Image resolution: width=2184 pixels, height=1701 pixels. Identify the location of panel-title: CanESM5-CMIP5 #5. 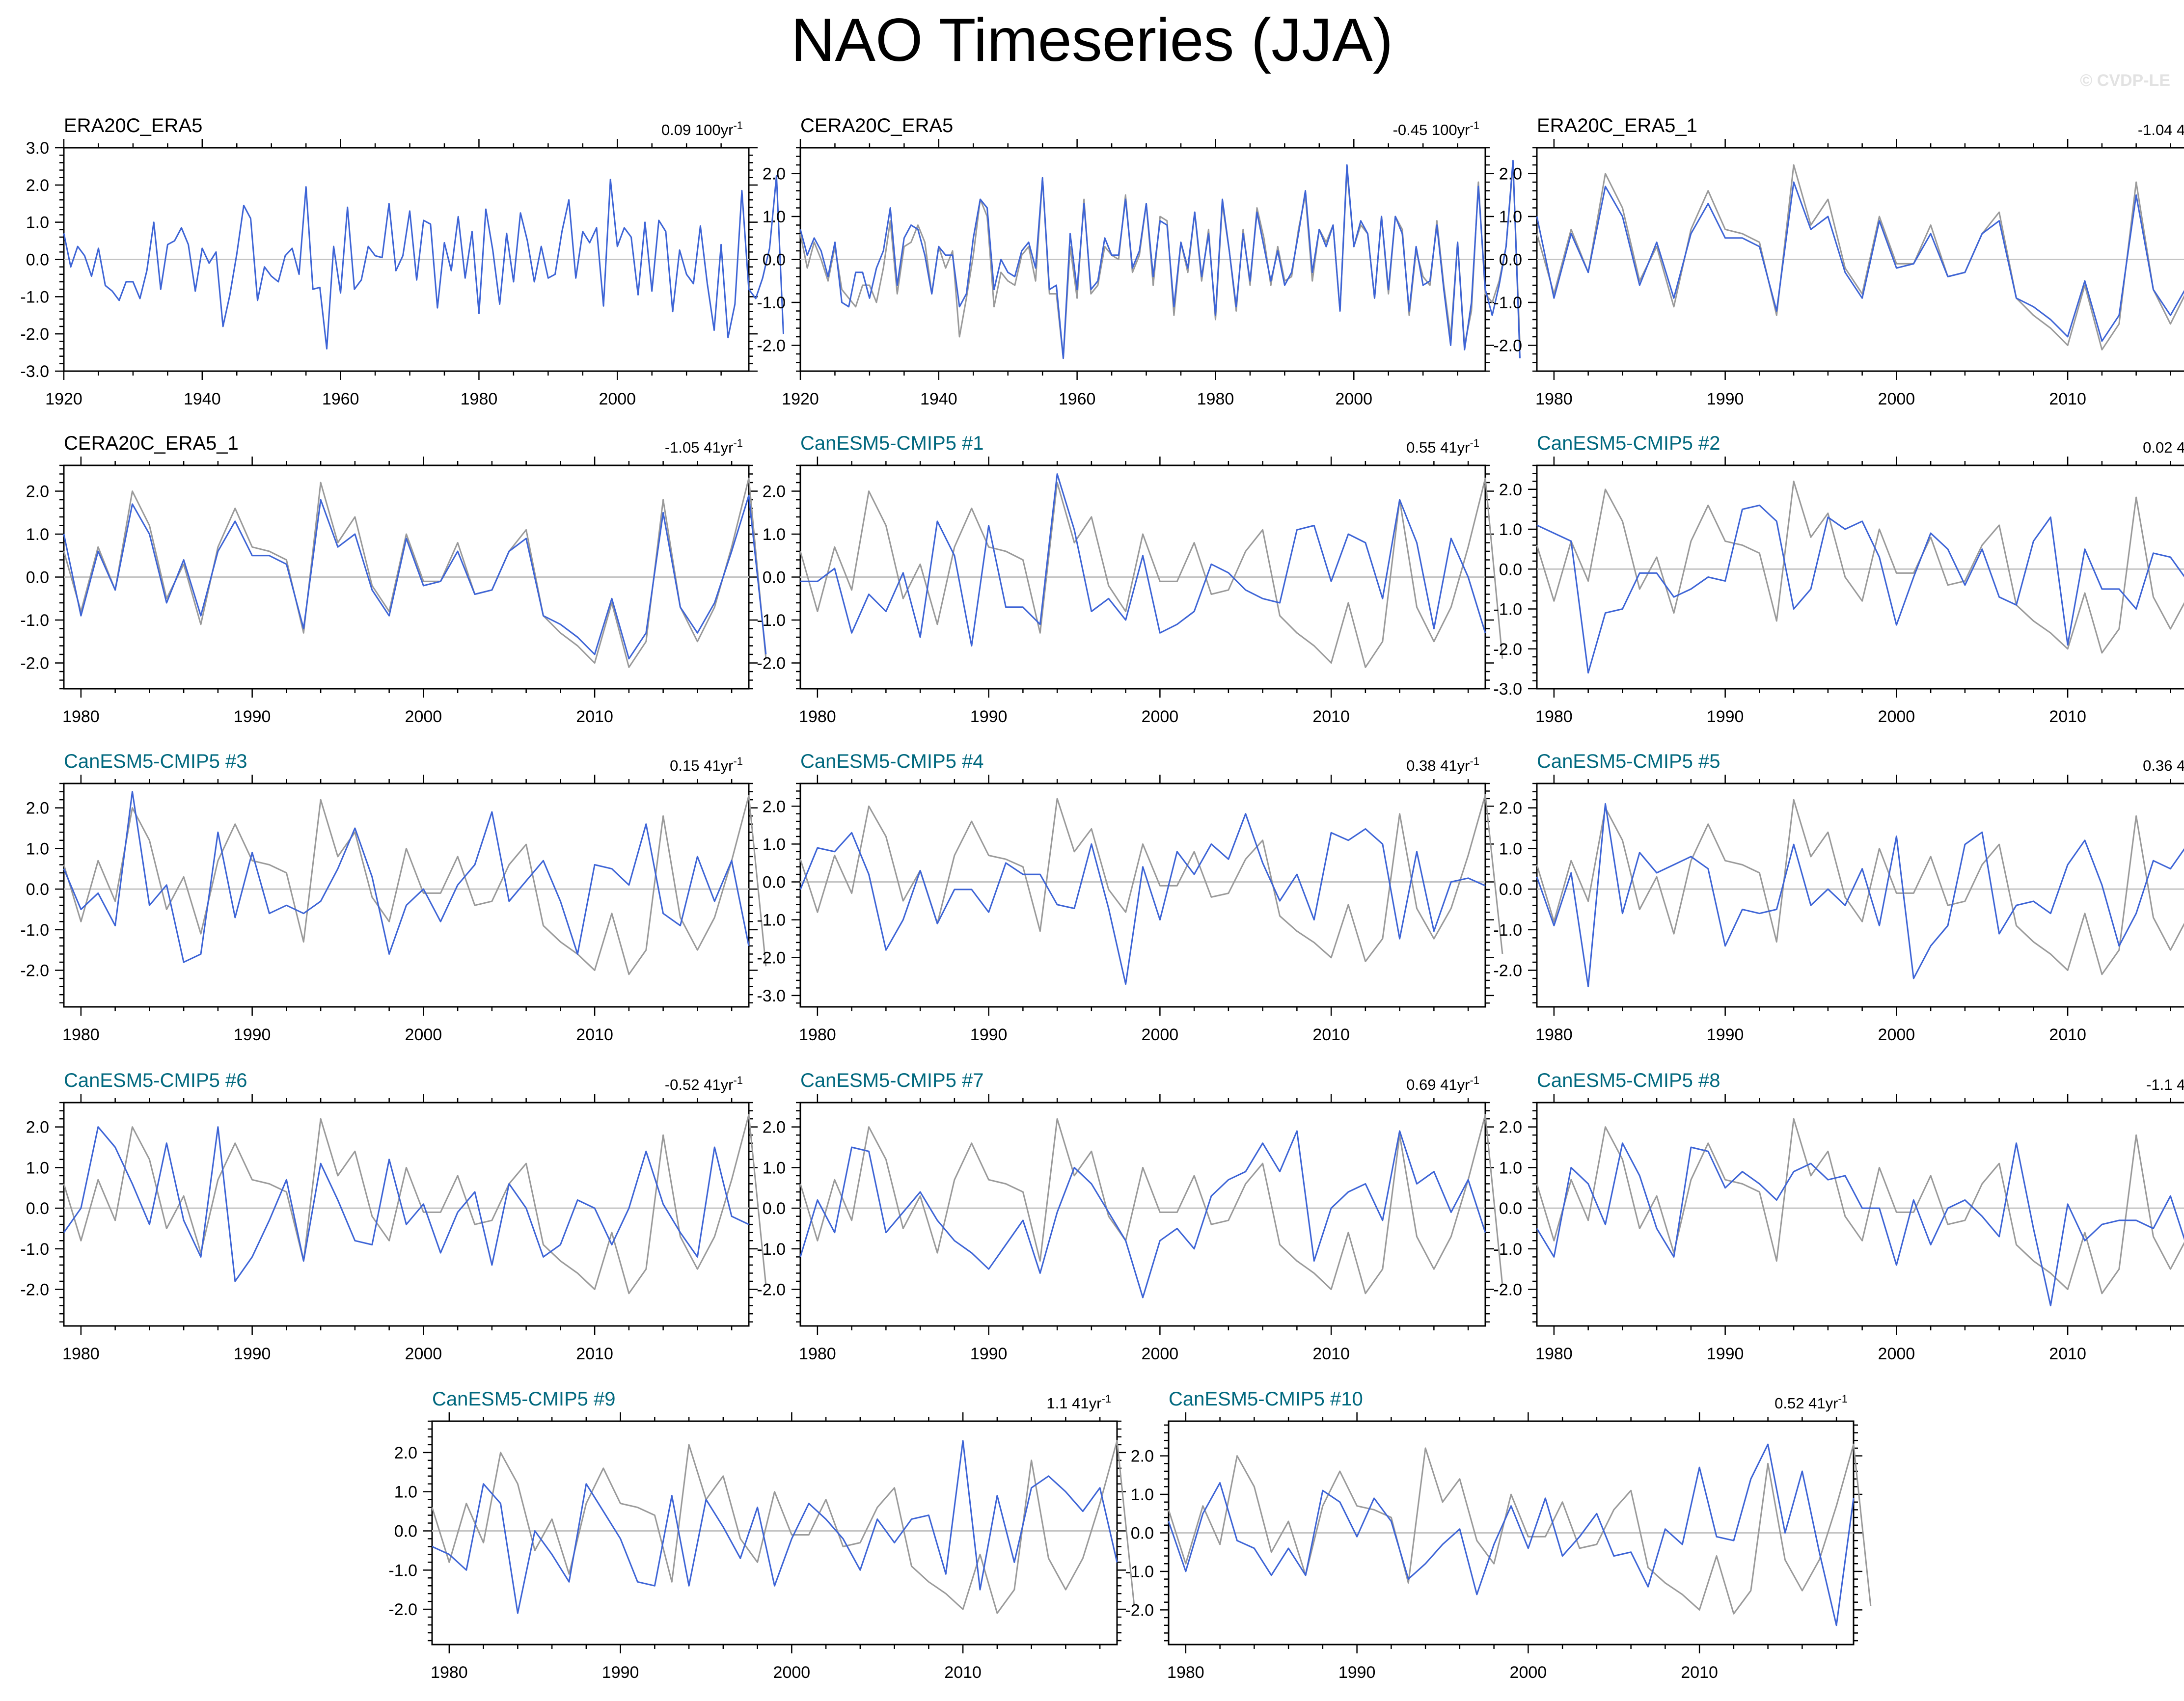
(1628, 762).